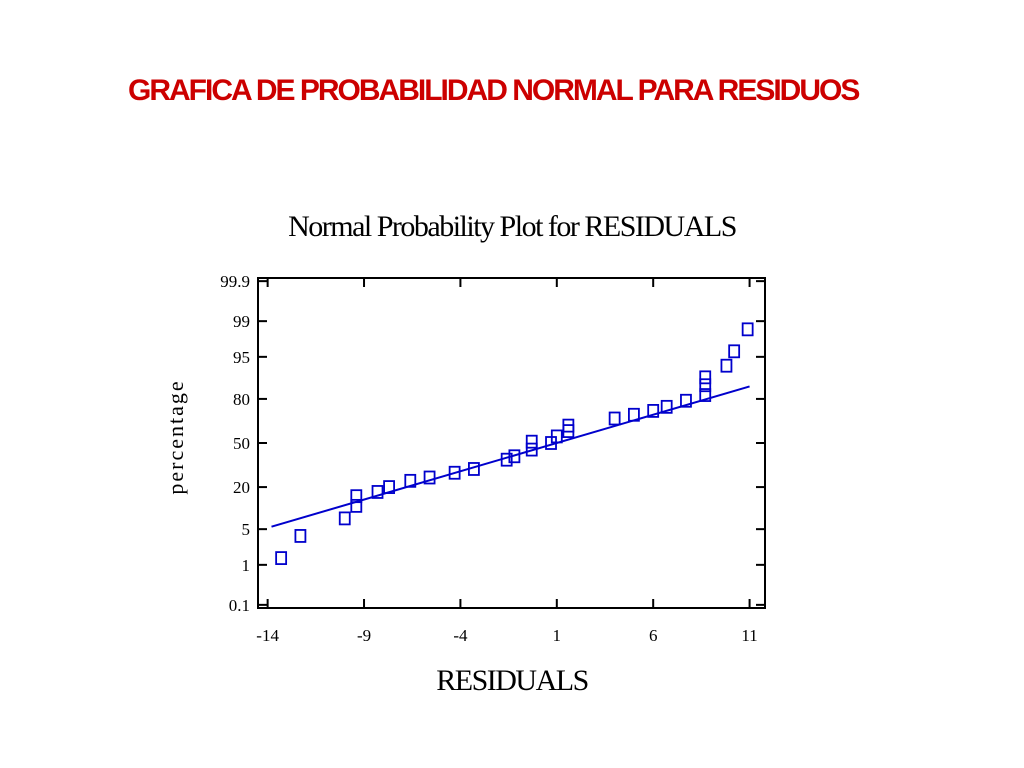  I want to click on chart-title: Normal Probability Plot for RESIDUALS, so click(512, 226).